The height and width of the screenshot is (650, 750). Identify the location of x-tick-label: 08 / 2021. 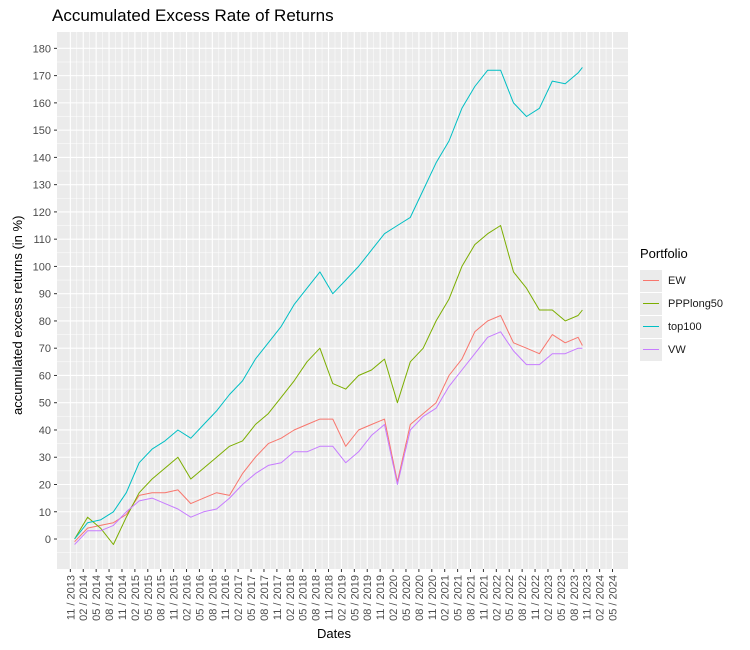
(472, 598).